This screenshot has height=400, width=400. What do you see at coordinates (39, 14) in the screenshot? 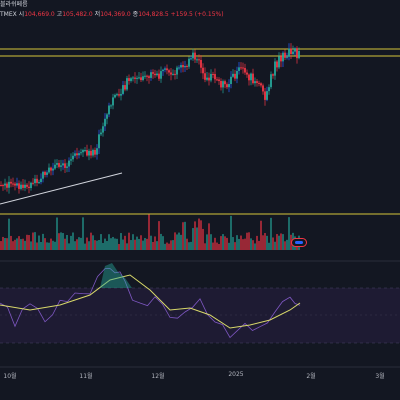
I see `open-value: 104,669.0` at bounding box center [39, 14].